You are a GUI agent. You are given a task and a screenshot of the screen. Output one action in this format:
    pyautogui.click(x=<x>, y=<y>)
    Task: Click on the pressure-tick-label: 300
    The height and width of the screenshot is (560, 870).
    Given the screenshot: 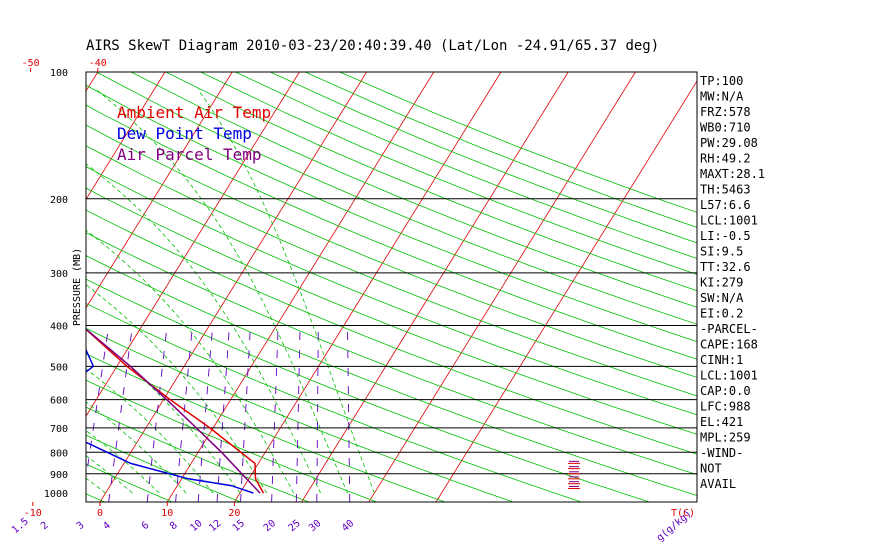 What is the action you would take?
    pyautogui.click(x=59, y=274)
    